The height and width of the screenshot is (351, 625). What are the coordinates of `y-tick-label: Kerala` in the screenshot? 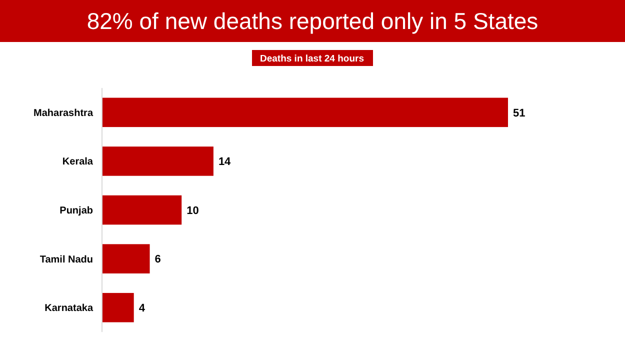 It's located at (78, 162).